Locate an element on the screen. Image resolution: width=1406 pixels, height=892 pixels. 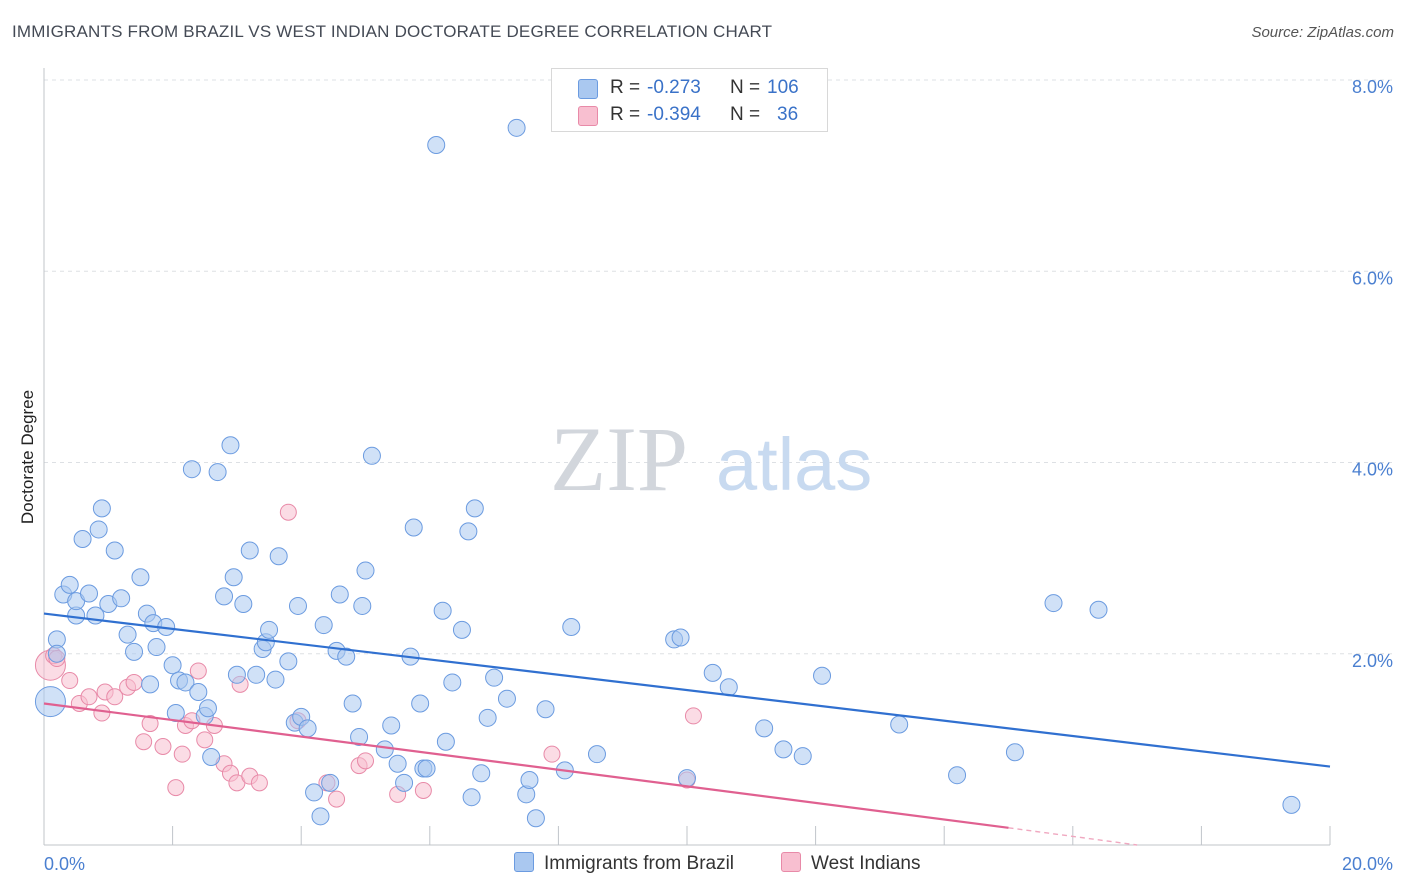
bottom-legend-brazil: Immigrants from Brazil is located at coordinates (624, 863).